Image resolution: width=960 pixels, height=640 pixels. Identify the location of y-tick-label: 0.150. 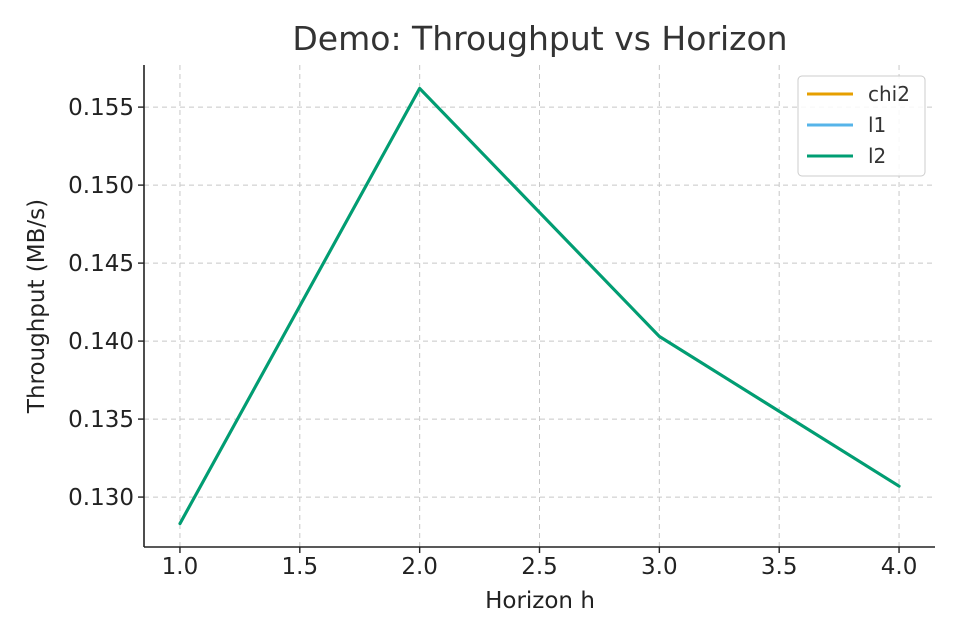
(101, 186).